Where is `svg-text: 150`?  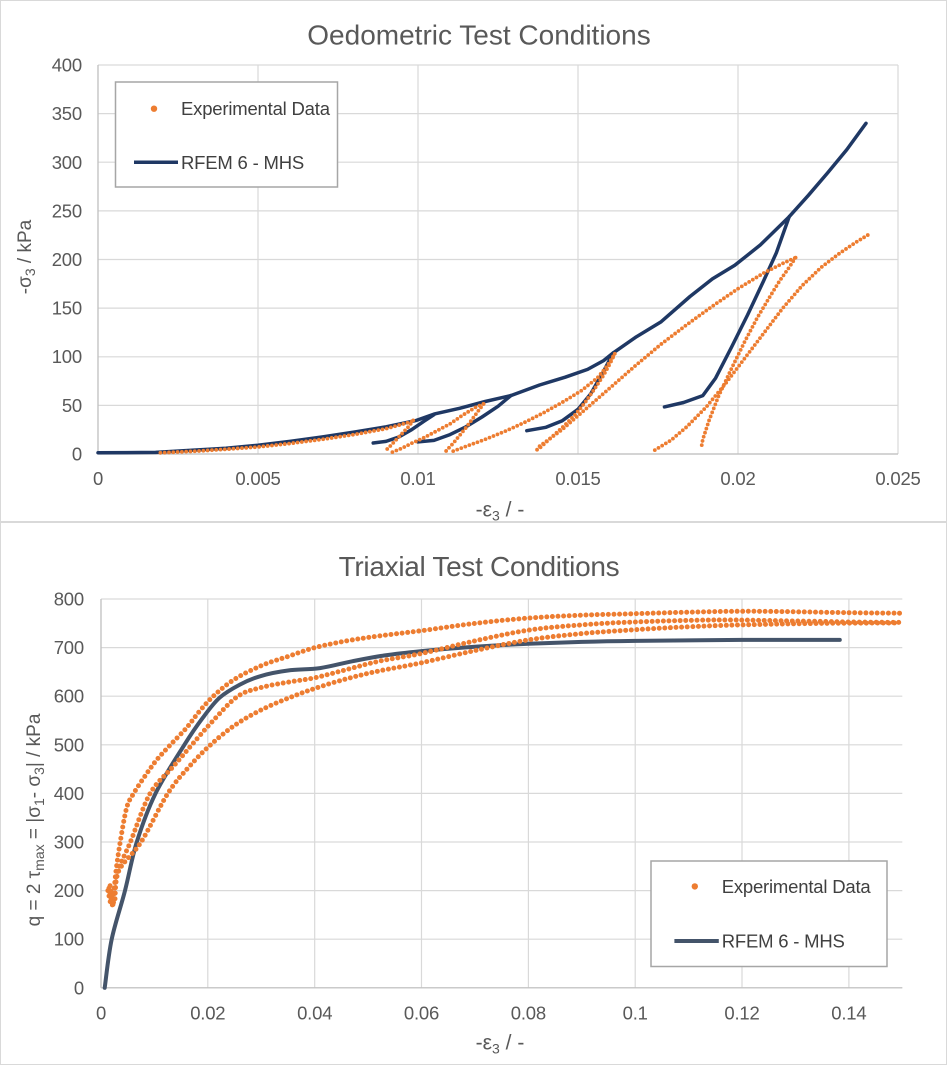
svg-text: 150 is located at coordinates (67, 308).